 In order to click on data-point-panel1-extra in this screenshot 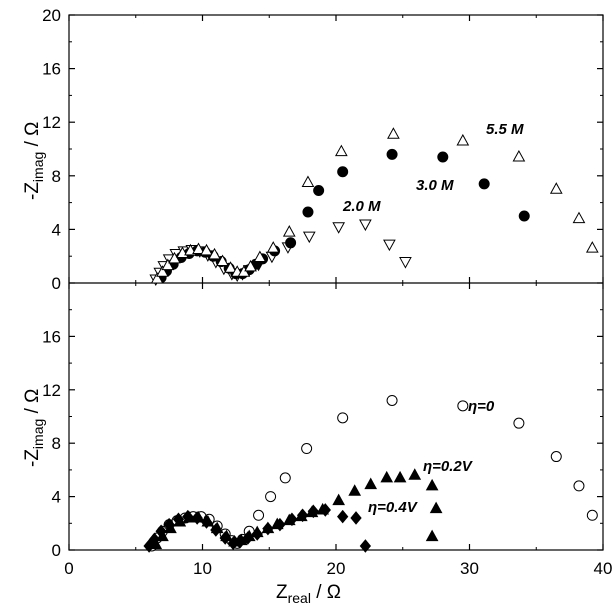, I will do `click(432, 535)`.